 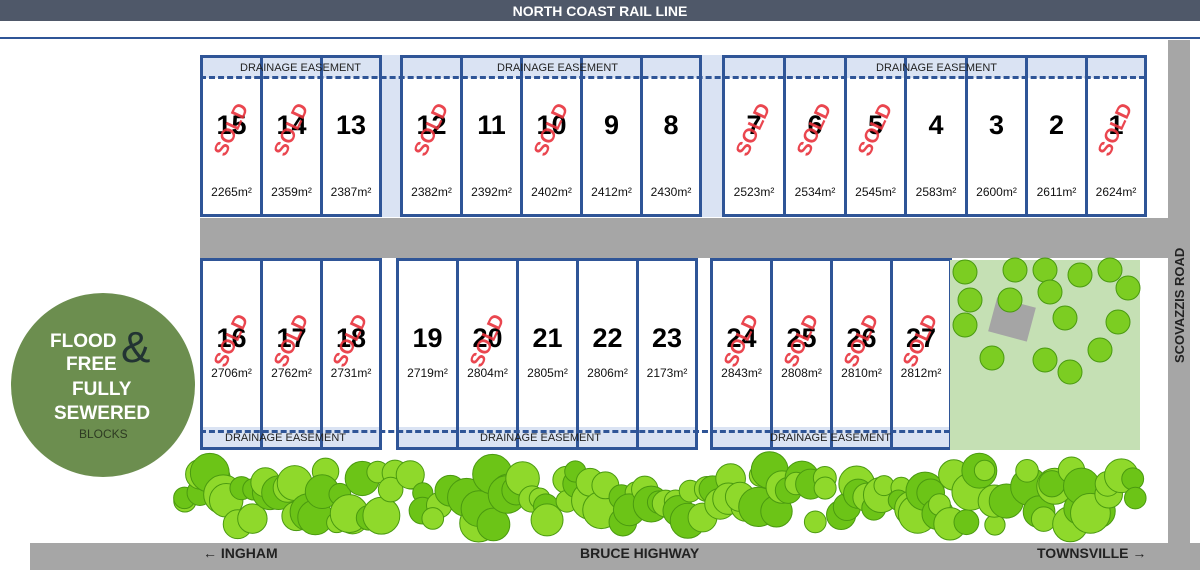 I want to click on lot-8: 8 2430m², so click(x=671, y=136).